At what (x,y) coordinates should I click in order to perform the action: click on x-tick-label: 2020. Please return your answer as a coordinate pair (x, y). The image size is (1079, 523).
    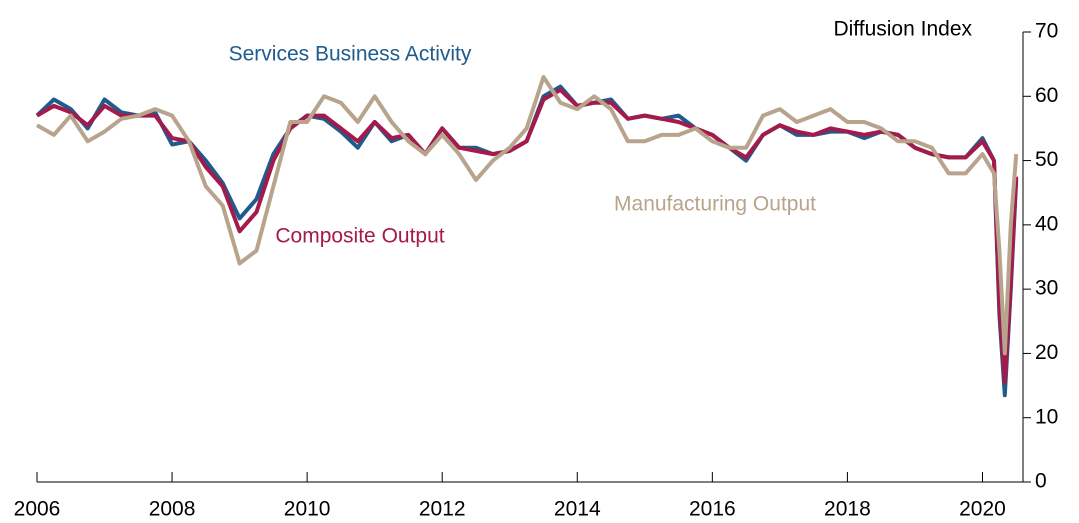
    Looking at the image, I should click on (982, 509).